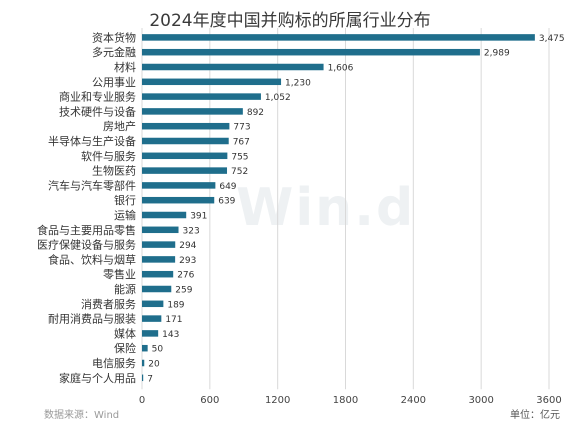  I want to click on category-label: 零售业, so click(119, 274).